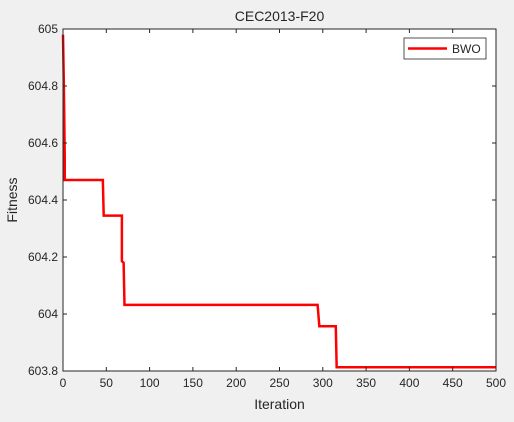 The width and height of the screenshot is (514, 422). I want to click on legend: BWO, so click(445, 48).